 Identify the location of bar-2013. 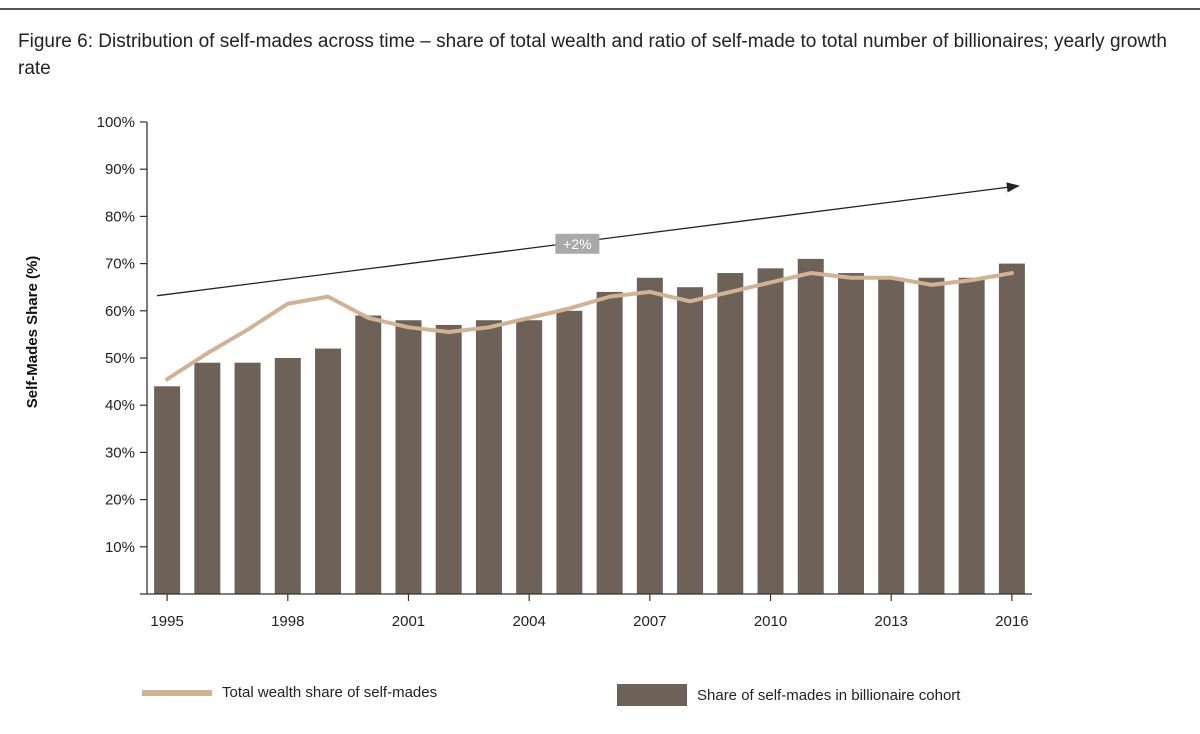
(891, 435).